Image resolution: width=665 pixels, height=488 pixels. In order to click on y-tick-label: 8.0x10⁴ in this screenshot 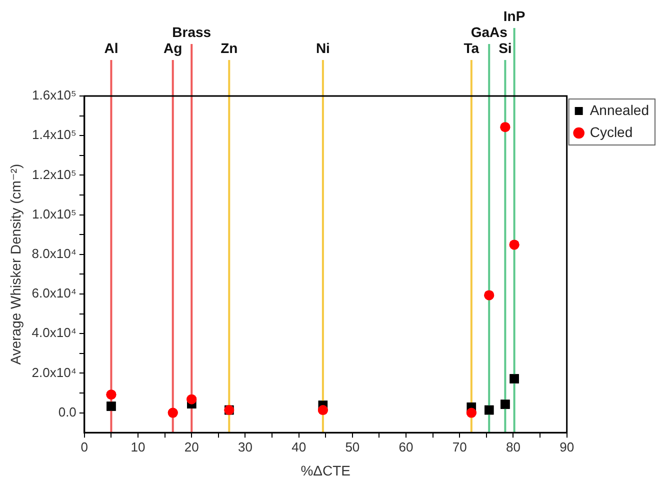, I will do `click(54, 253)`.